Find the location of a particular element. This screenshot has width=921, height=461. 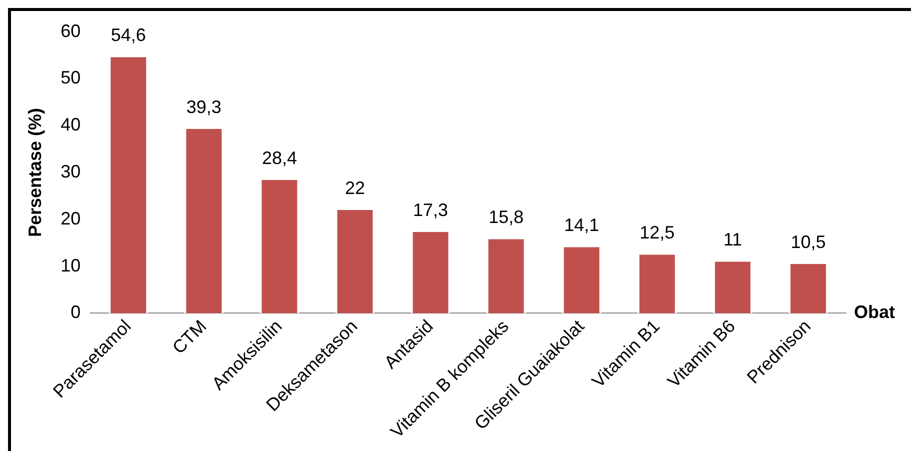

y-tick-label: 50 is located at coordinates (70, 78).